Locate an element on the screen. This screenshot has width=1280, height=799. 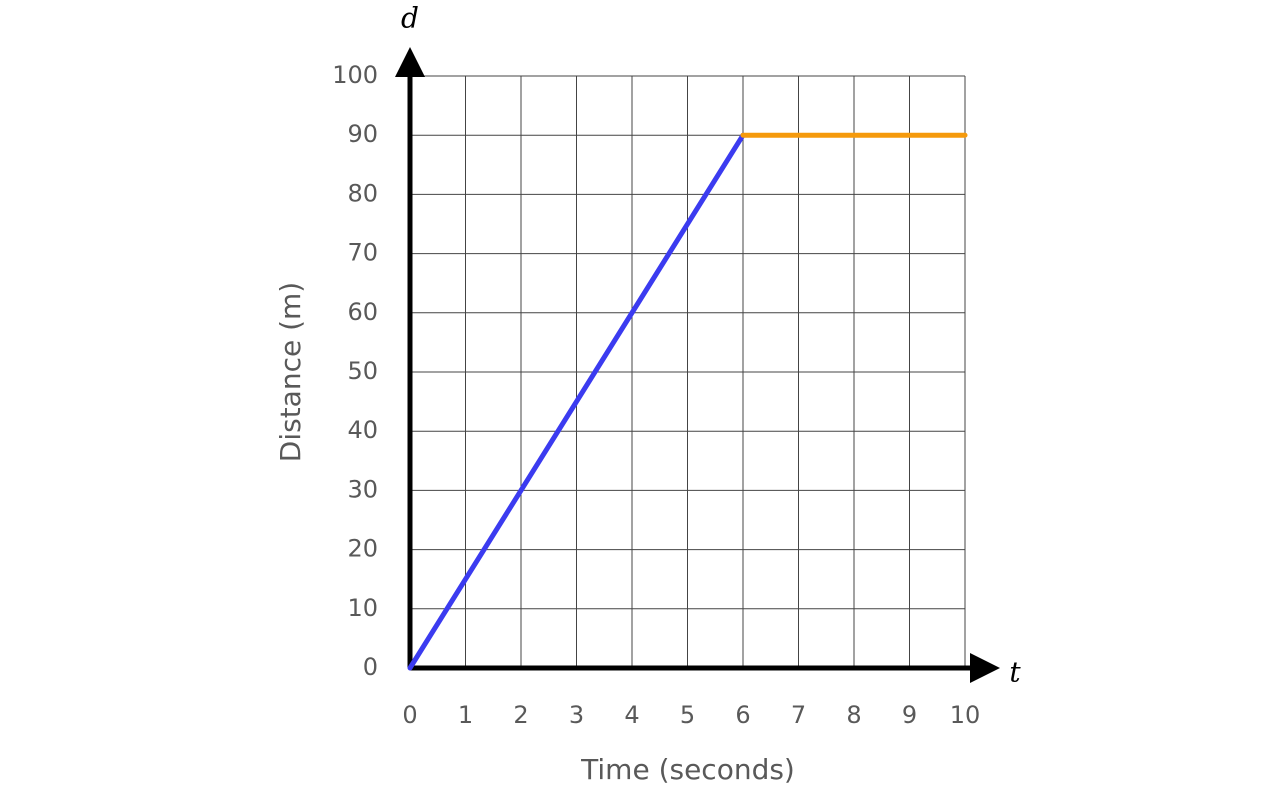
y-tick-label: 40 is located at coordinates (362, 430).